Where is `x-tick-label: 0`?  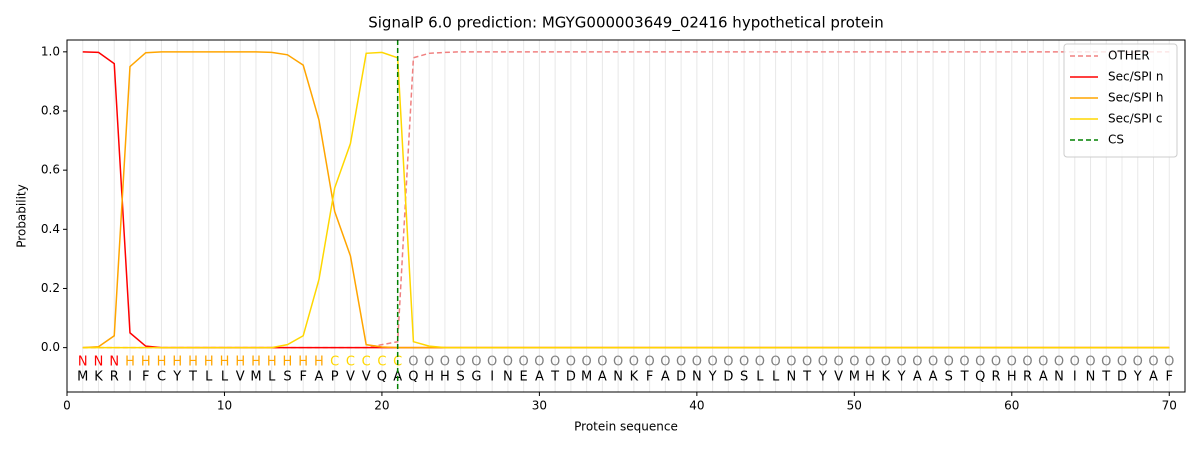 x-tick-label: 0 is located at coordinates (67, 406).